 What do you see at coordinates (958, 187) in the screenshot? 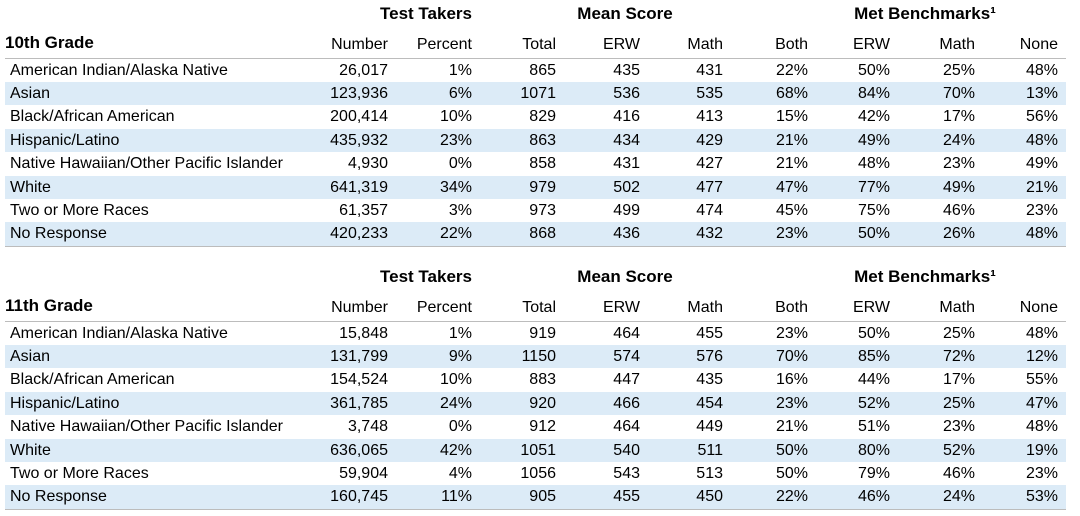
I see `cell-value: 49%` at bounding box center [958, 187].